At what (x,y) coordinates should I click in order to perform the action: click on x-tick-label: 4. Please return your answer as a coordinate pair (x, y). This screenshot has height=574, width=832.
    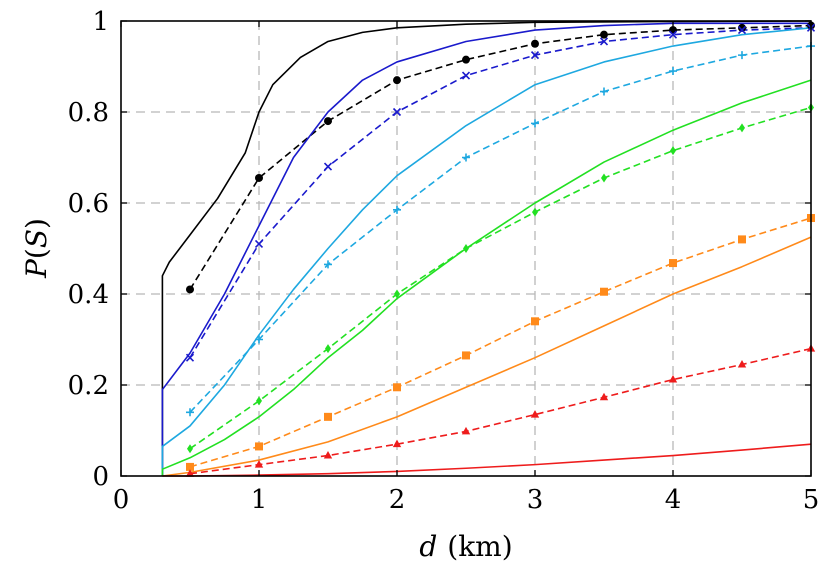
    Looking at the image, I should click on (673, 500).